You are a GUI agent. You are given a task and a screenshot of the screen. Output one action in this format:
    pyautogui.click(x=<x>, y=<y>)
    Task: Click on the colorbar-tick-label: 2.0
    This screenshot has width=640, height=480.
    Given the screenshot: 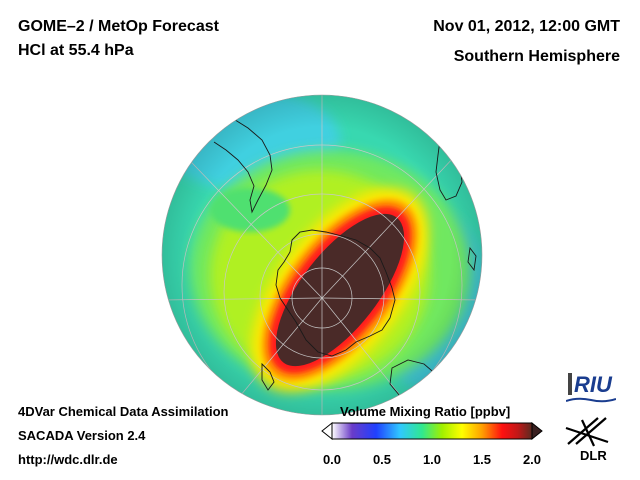 What is the action you would take?
    pyautogui.click(x=532, y=459)
    